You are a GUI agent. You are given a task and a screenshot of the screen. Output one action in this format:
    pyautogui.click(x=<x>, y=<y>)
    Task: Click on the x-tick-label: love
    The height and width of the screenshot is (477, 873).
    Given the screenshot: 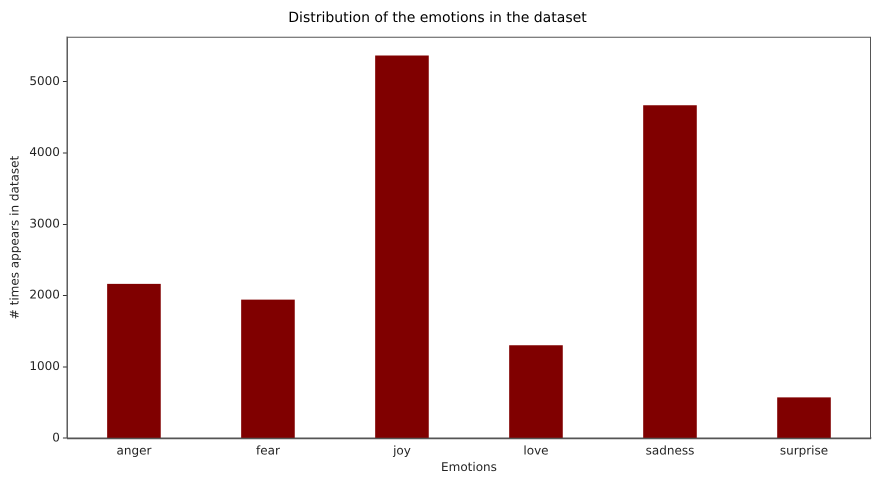 What is the action you would take?
    pyautogui.click(x=536, y=451)
    